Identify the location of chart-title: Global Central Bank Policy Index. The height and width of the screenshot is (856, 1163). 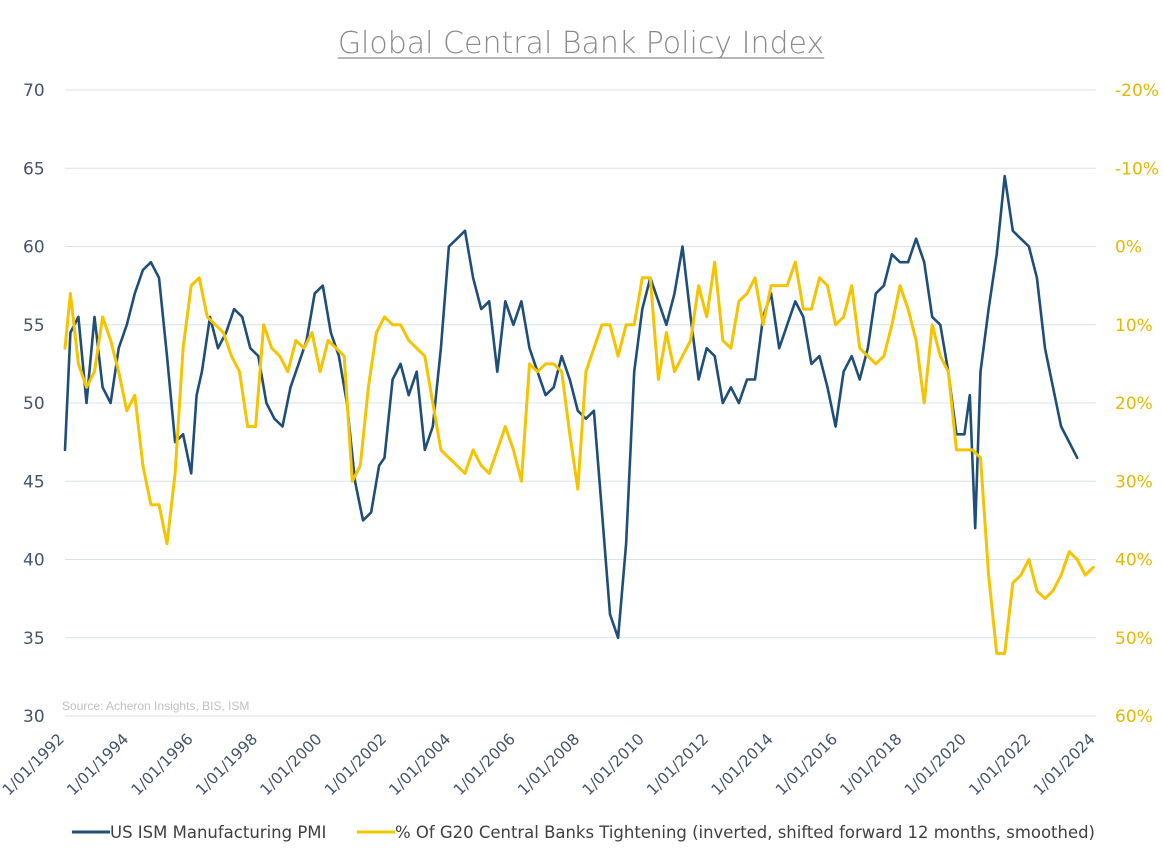
(581, 43).